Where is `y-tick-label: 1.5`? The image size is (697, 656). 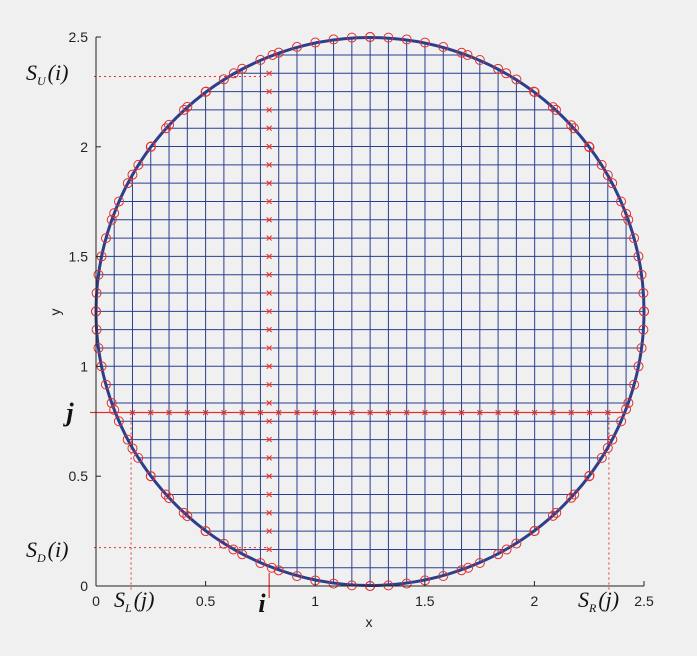 y-tick-label: 1.5 is located at coordinates (79, 257).